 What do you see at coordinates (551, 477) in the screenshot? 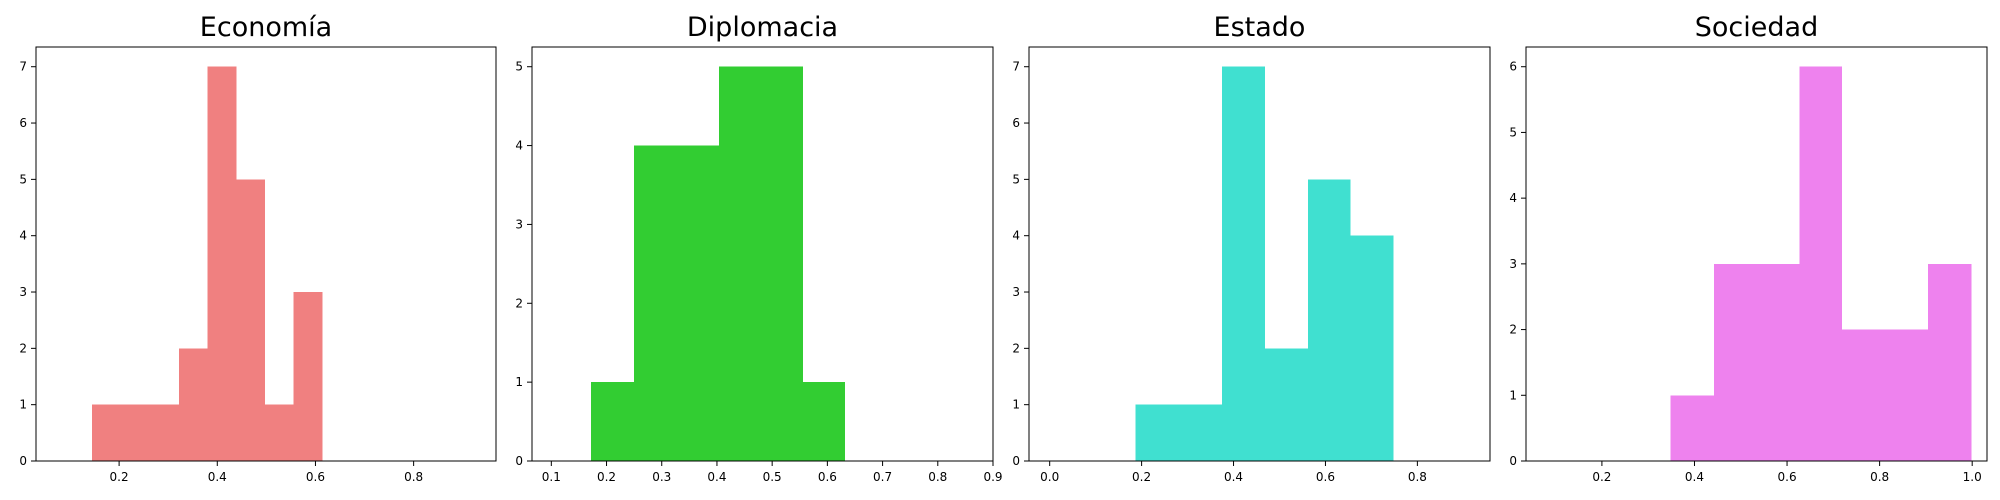
I see `x-tick-label: 0.1` at bounding box center [551, 477].